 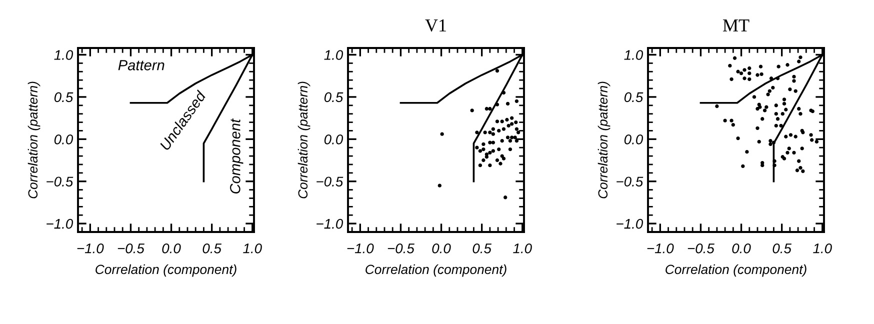 I want to click on chart-title: MT, so click(x=736, y=26).